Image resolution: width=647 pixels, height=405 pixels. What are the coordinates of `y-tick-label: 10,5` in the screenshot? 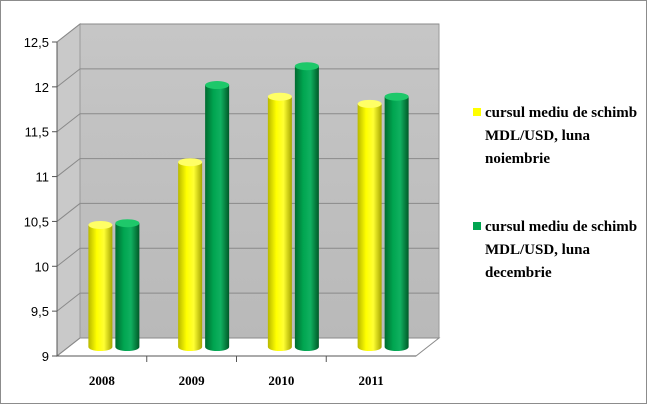 It's located at (36, 221).